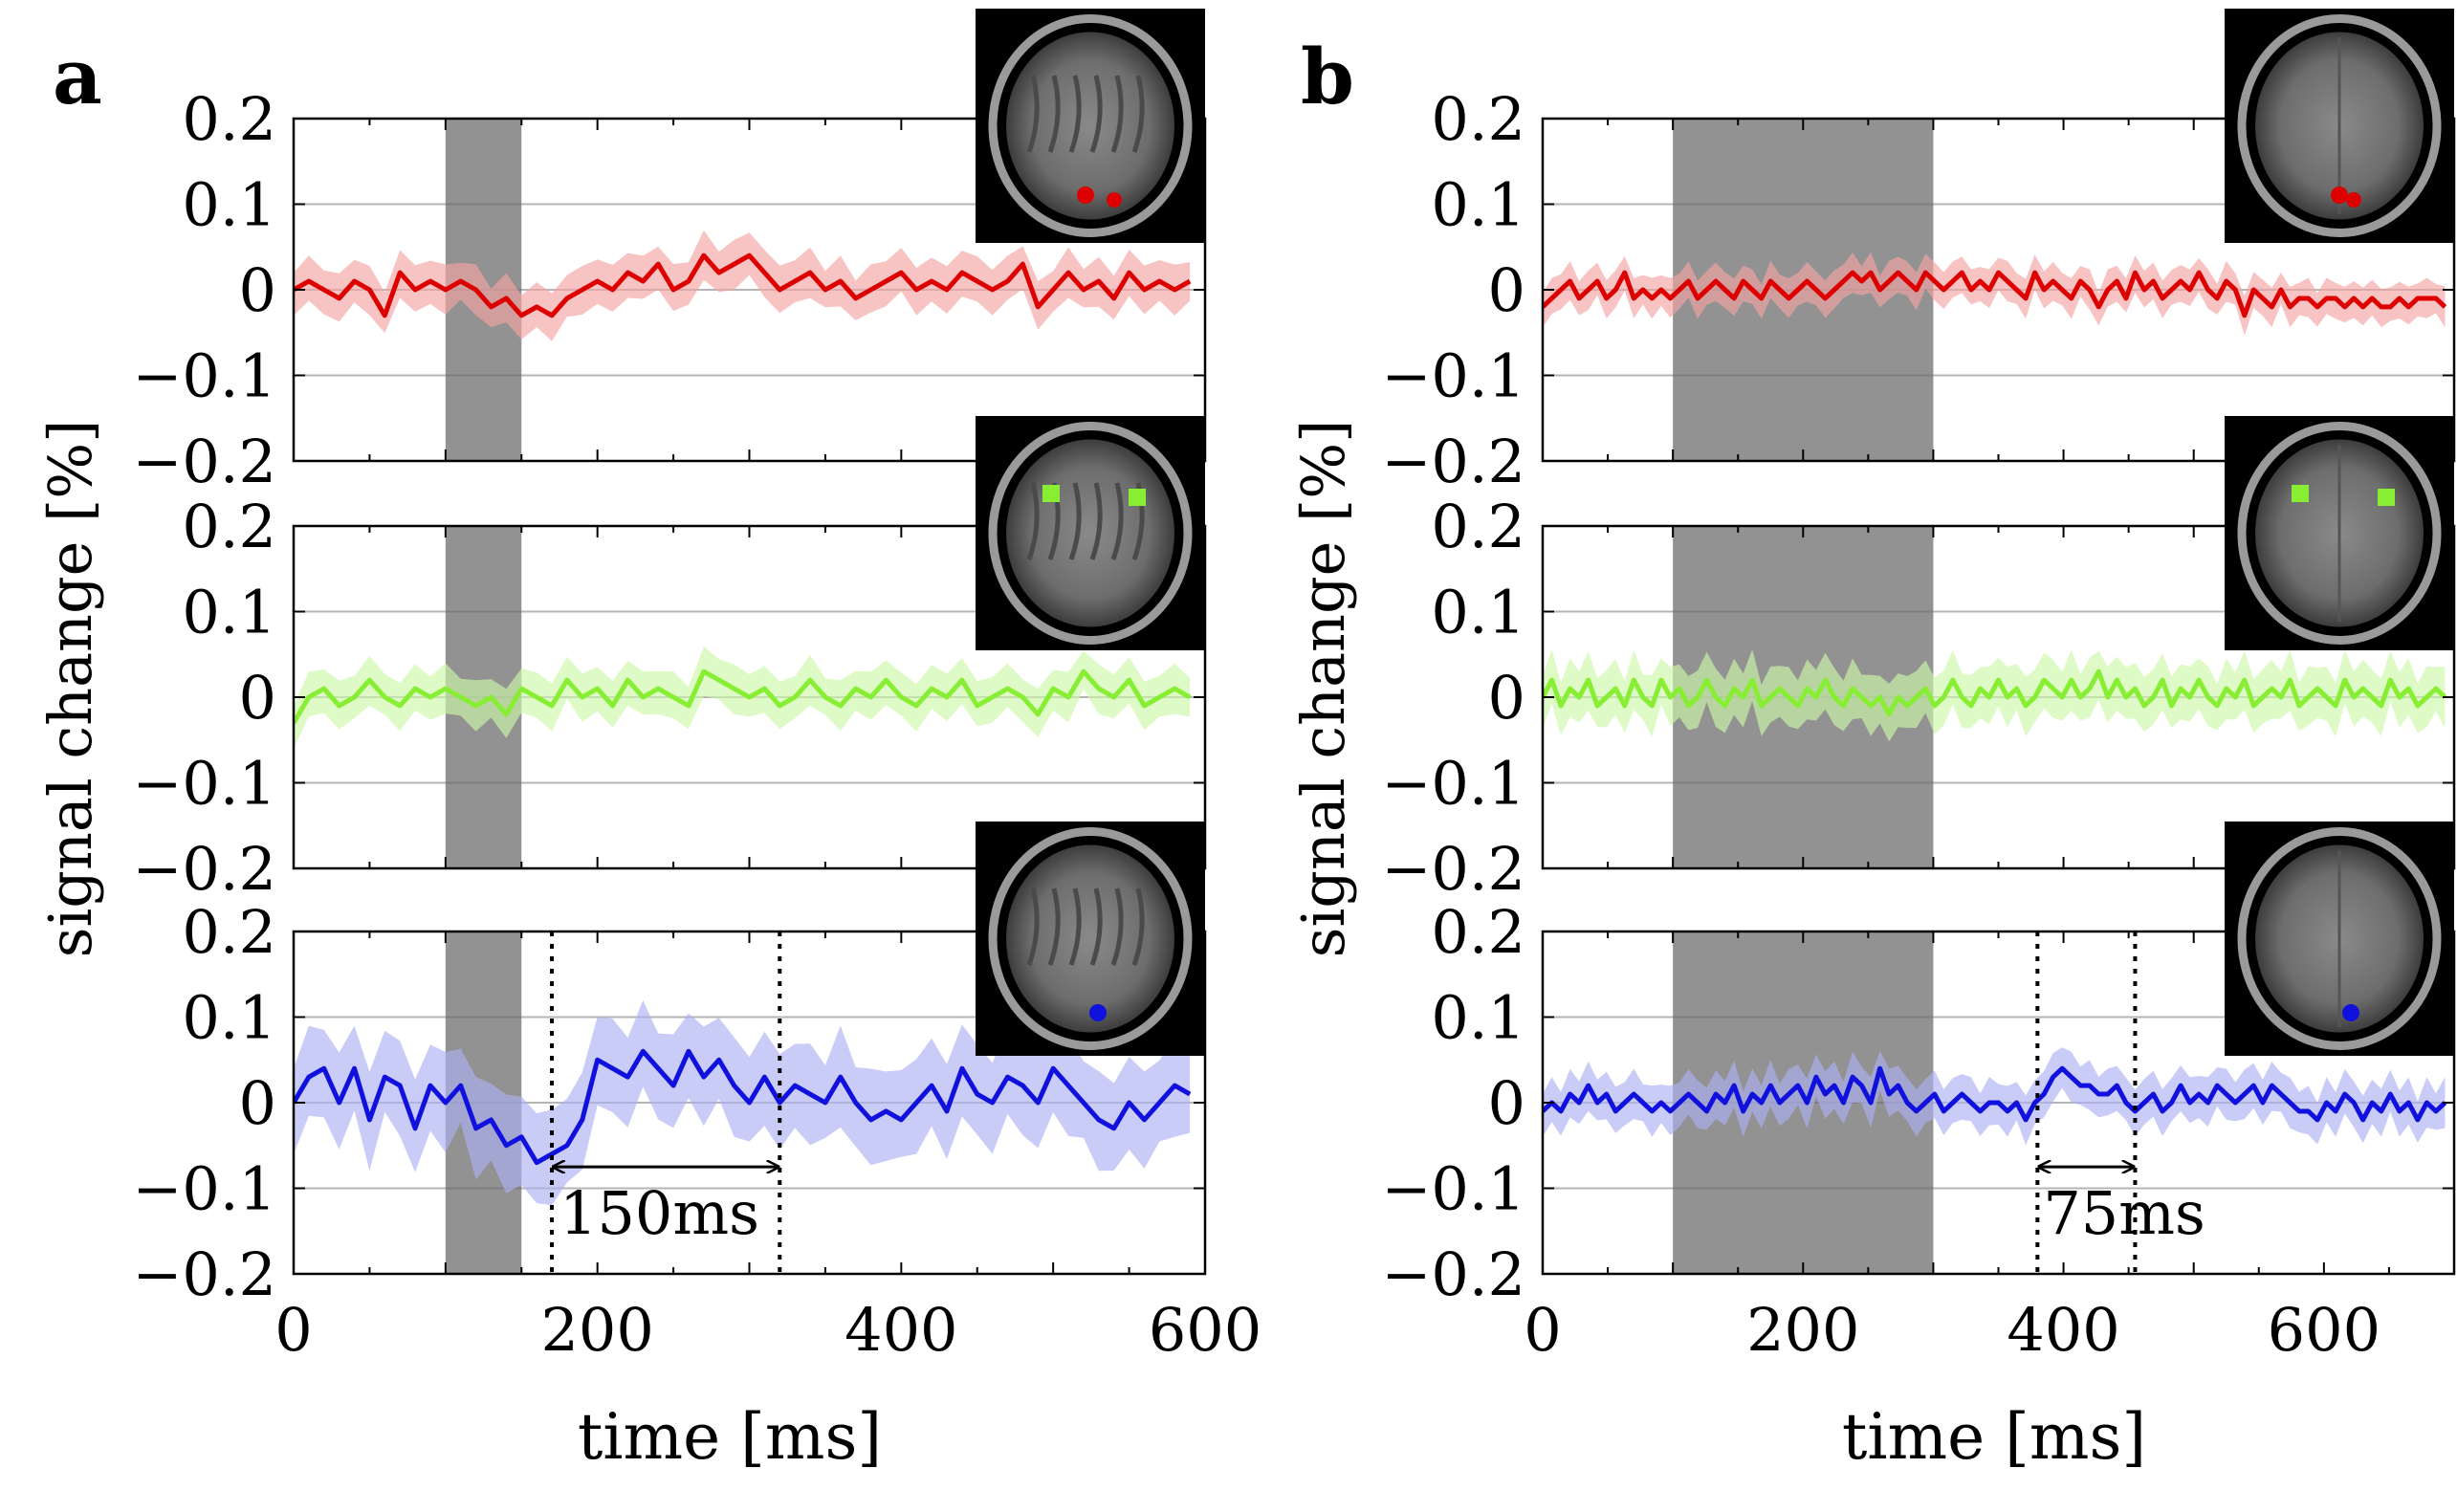 The height and width of the screenshot is (1512, 2457). I want to click on subplot-blue: −0.2 −0.1 0 0.1 0.2 150ms, so click(669, 1065).